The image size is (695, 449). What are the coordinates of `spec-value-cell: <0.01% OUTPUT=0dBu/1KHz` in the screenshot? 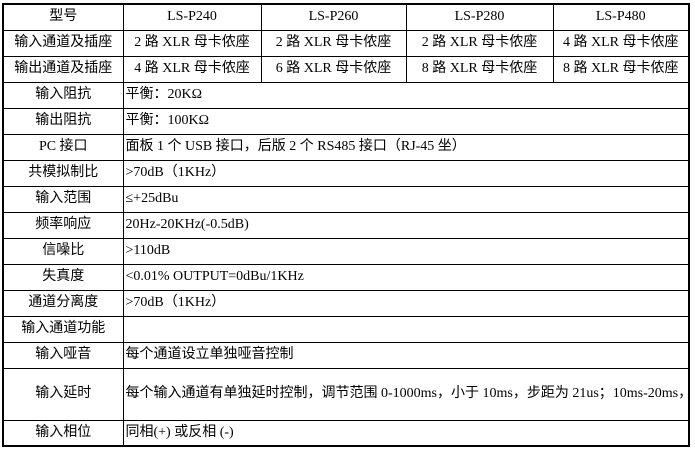 It's located at (406, 277).